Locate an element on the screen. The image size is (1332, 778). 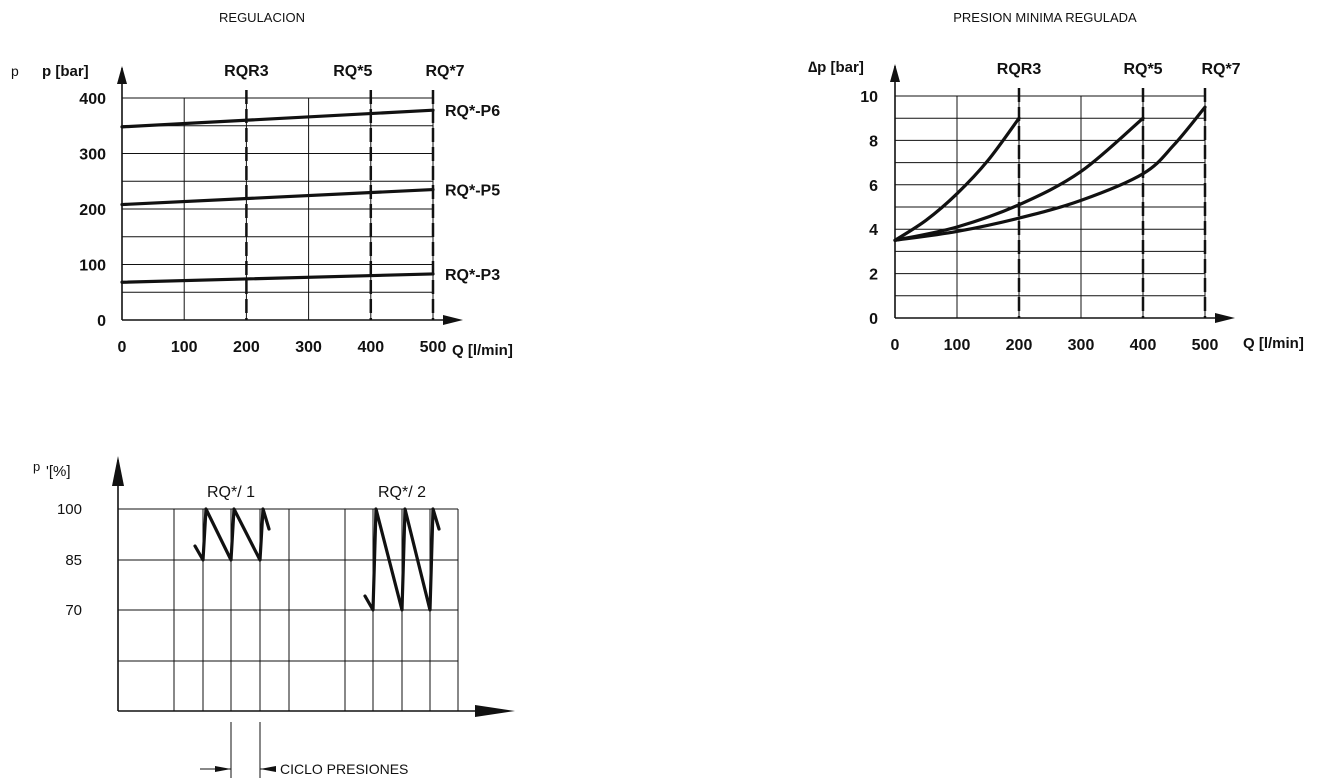
y-tick-label: 10 is located at coordinates (869, 97).